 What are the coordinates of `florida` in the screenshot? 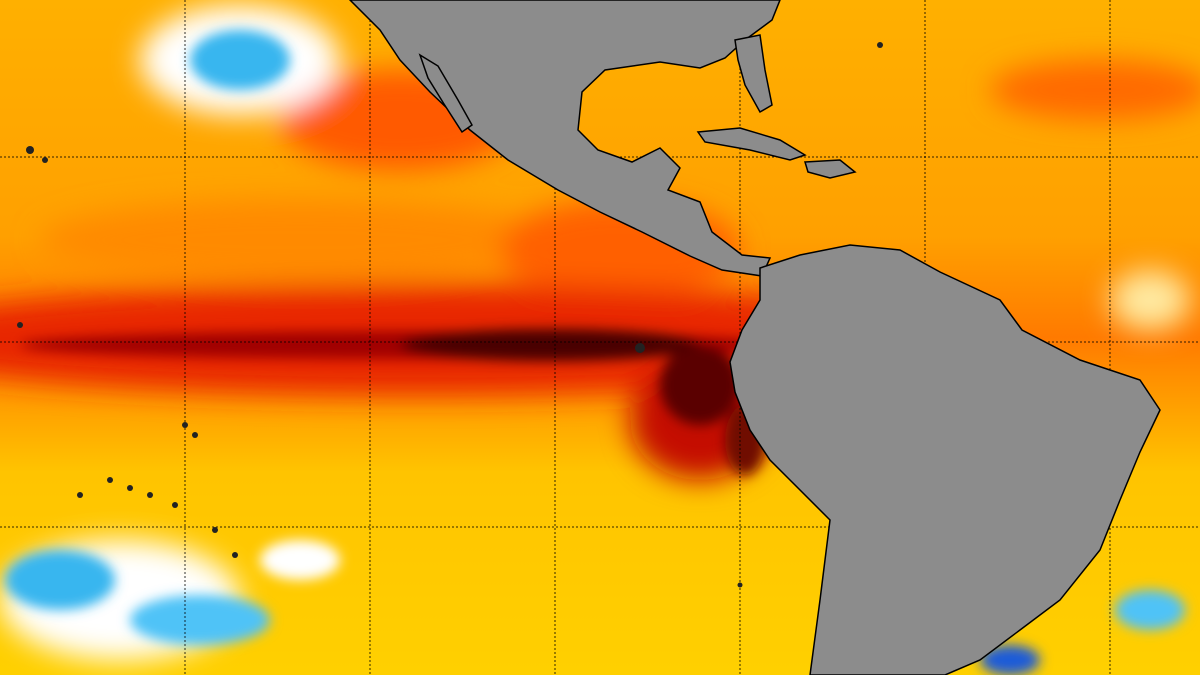 It's located at (753, 74).